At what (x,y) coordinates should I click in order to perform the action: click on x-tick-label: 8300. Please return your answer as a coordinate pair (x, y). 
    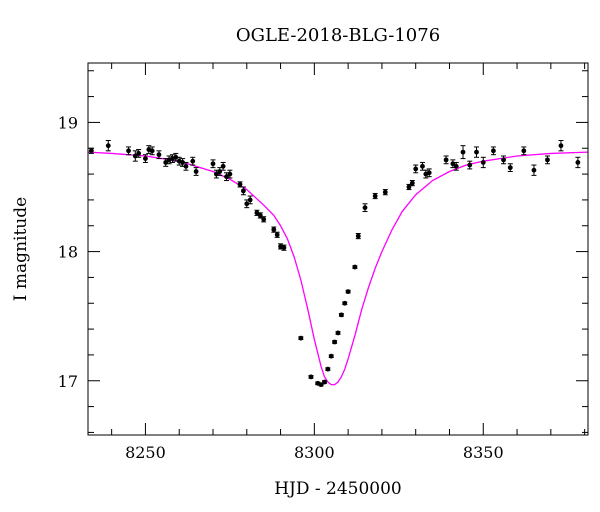
    Looking at the image, I should click on (314, 452).